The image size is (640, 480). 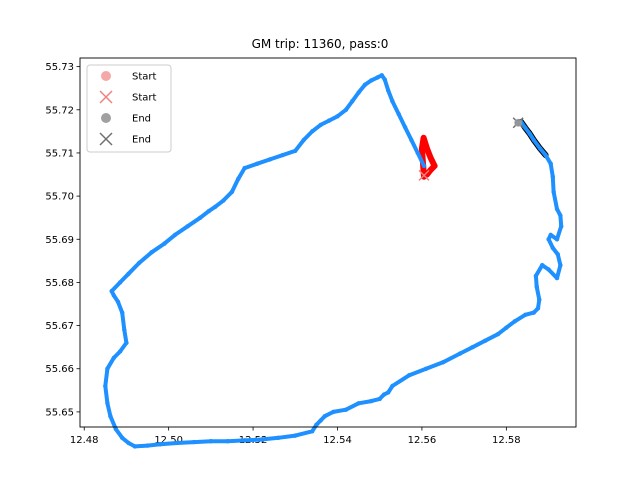 What do you see at coordinates (59, 110) in the screenshot?
I see `y-tick-label: 55.72` at bounding box center [59, 110].